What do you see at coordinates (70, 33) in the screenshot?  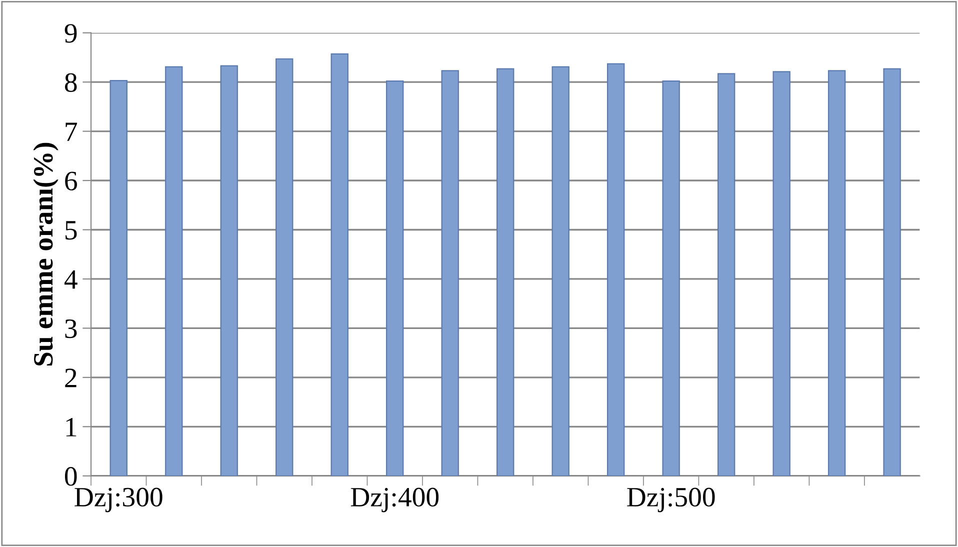 I see `y-tick-label: 9` at bounding box center [70, 33].